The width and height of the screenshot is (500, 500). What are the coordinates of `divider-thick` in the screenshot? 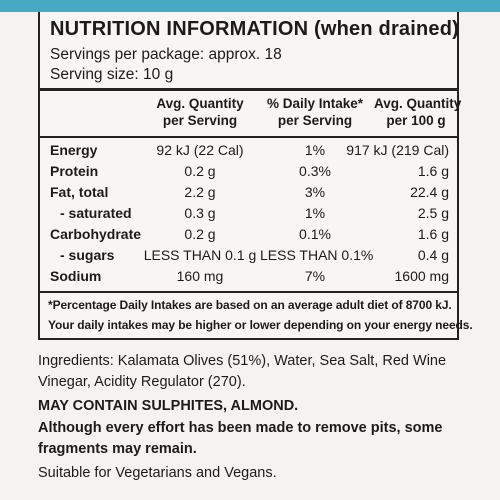 It's located at (248, 89).